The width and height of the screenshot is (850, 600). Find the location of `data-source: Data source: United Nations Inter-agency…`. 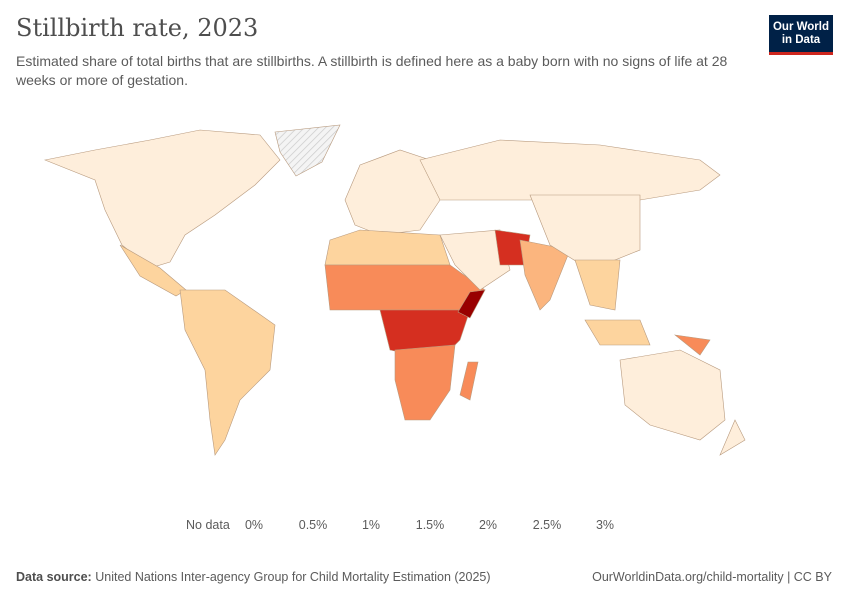

data-source: Data source: United Nations Inter-agency… is located at coordinates (253, 577).